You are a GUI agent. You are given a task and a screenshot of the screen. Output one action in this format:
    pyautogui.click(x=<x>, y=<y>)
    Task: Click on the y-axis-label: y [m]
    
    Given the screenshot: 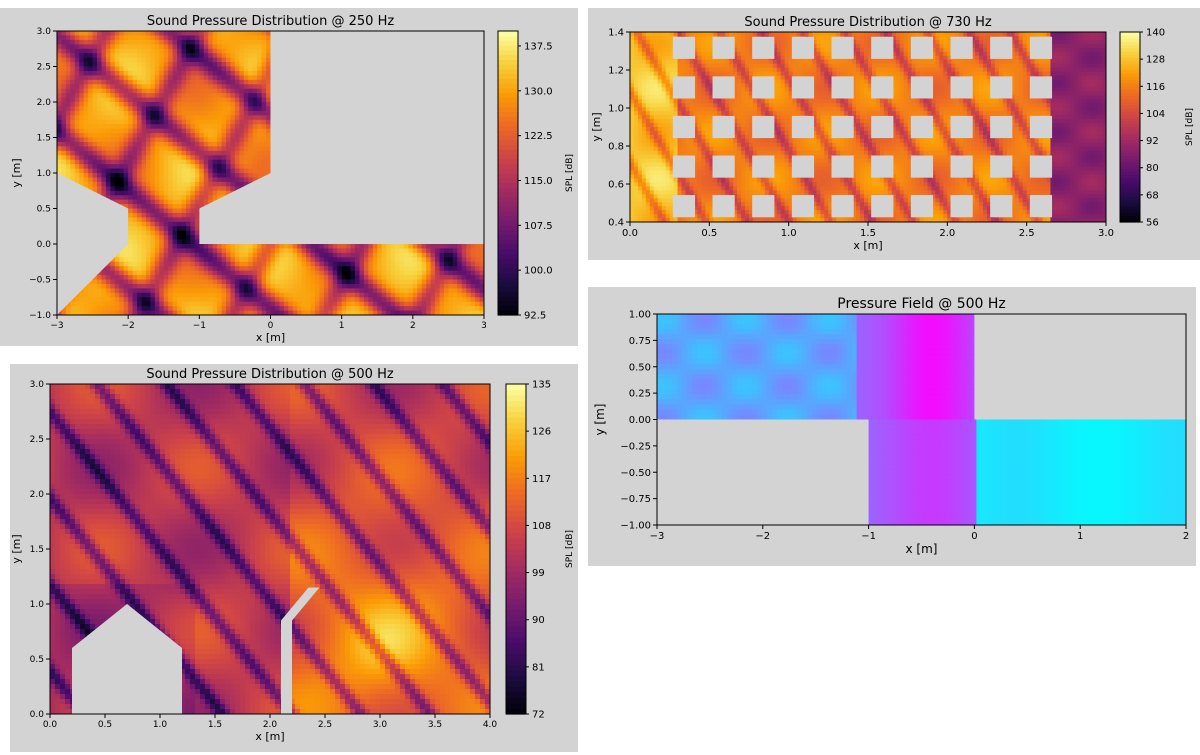 What is the action you would take?
    pyautogui.click(x=16, y=548)
    